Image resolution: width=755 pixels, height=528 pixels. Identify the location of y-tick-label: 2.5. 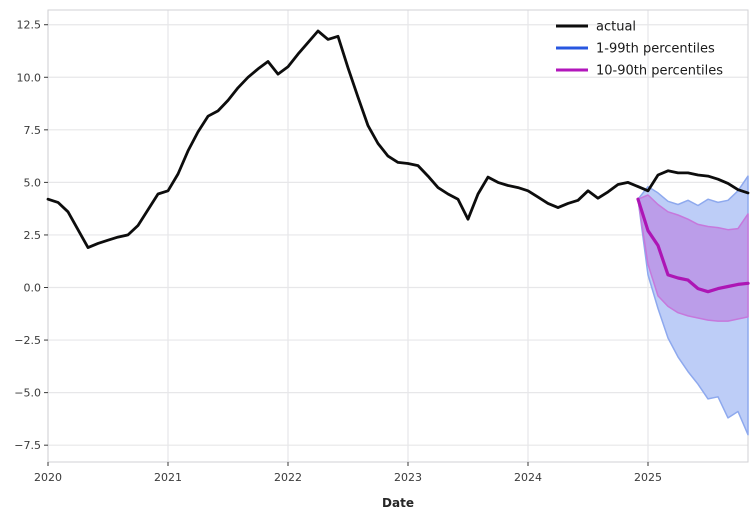
(33, 235).